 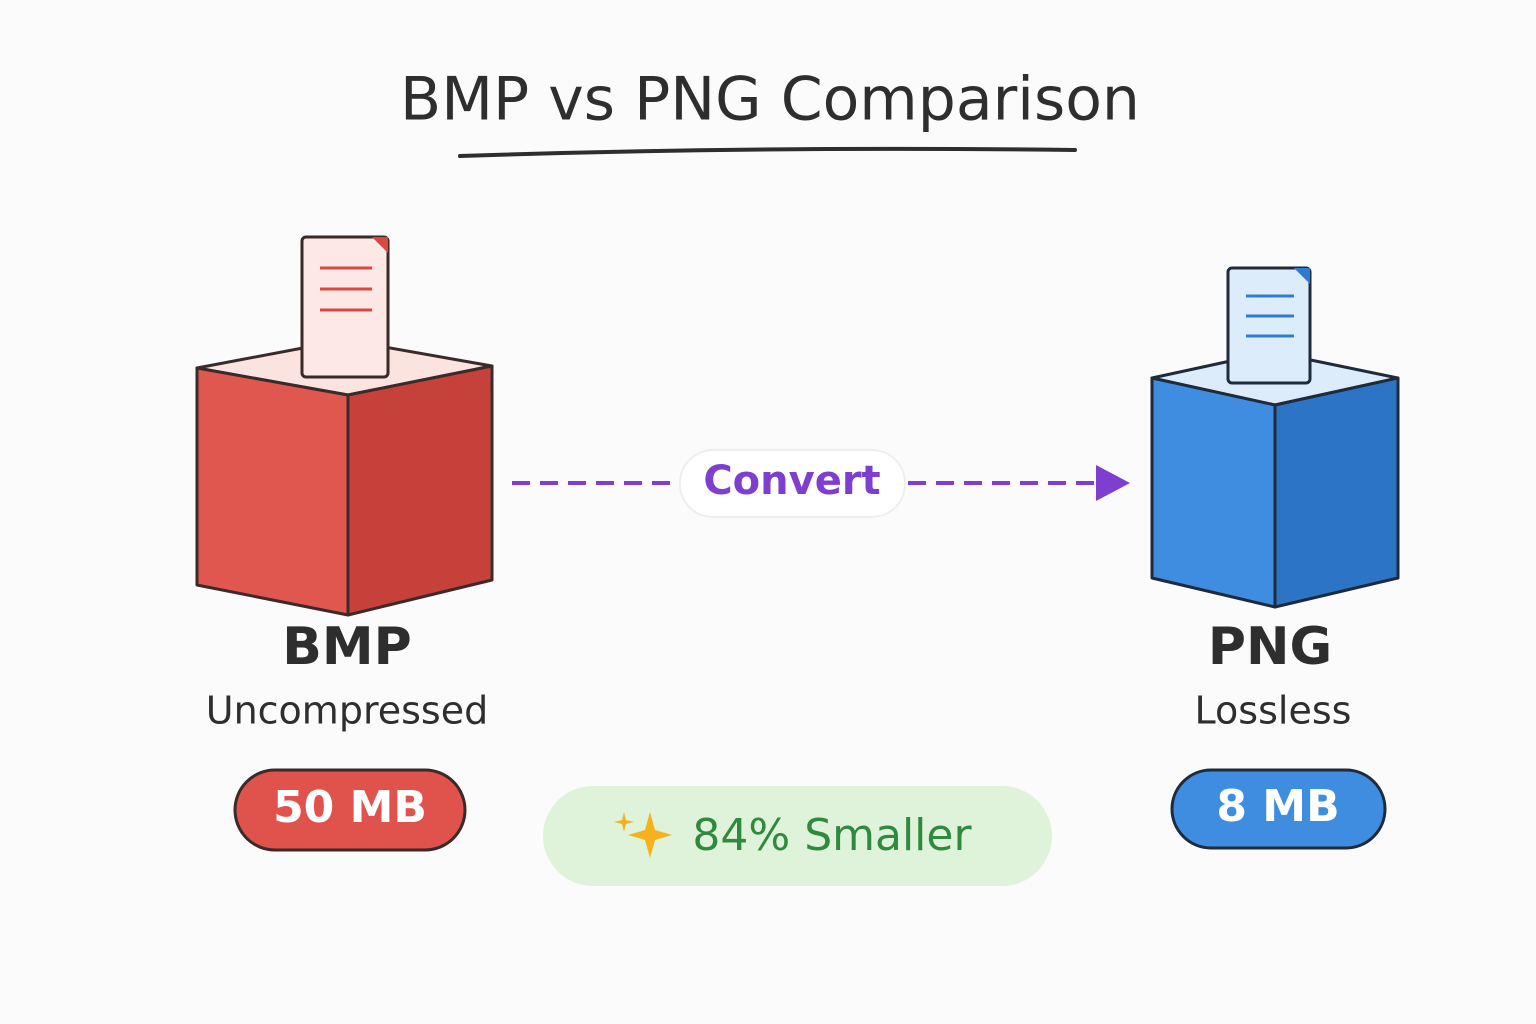 I want to click on format-name: BMP, so click(x=347, y=647).